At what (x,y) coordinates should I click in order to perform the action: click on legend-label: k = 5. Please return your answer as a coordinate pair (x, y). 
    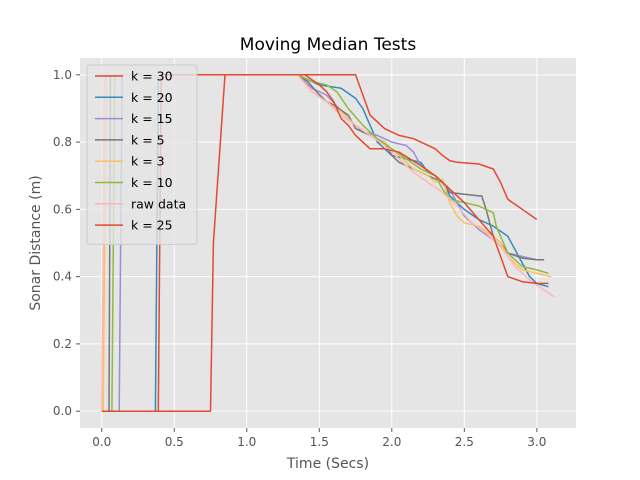
    Looking at the image, I should click on (148, 139).